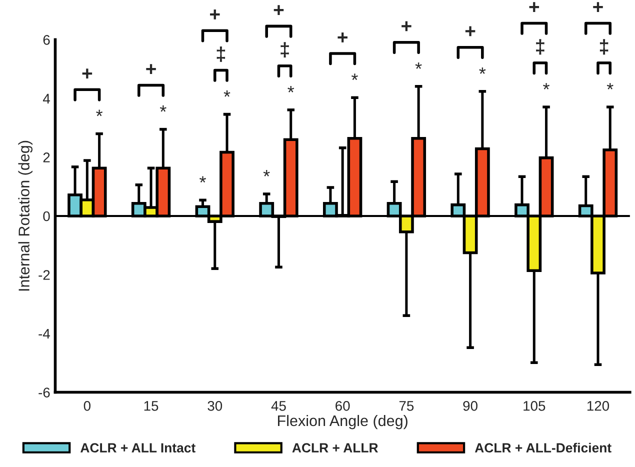 The image size is (635, 467). What do you see at coordinates (87, 405) in the screenshot?
I see `x-tick-label: 0` at bounding box center [87, 405].